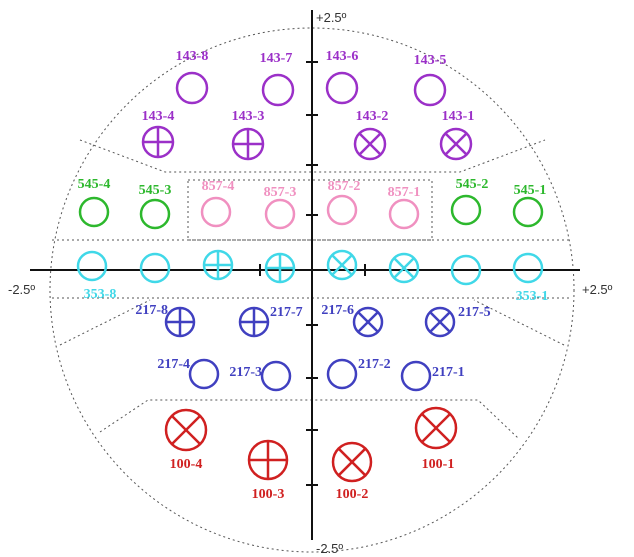  What do you see at coordinates (94, 184) in the screenshot?
I see `target-label: 545-4` at bounding box center [94, 184].